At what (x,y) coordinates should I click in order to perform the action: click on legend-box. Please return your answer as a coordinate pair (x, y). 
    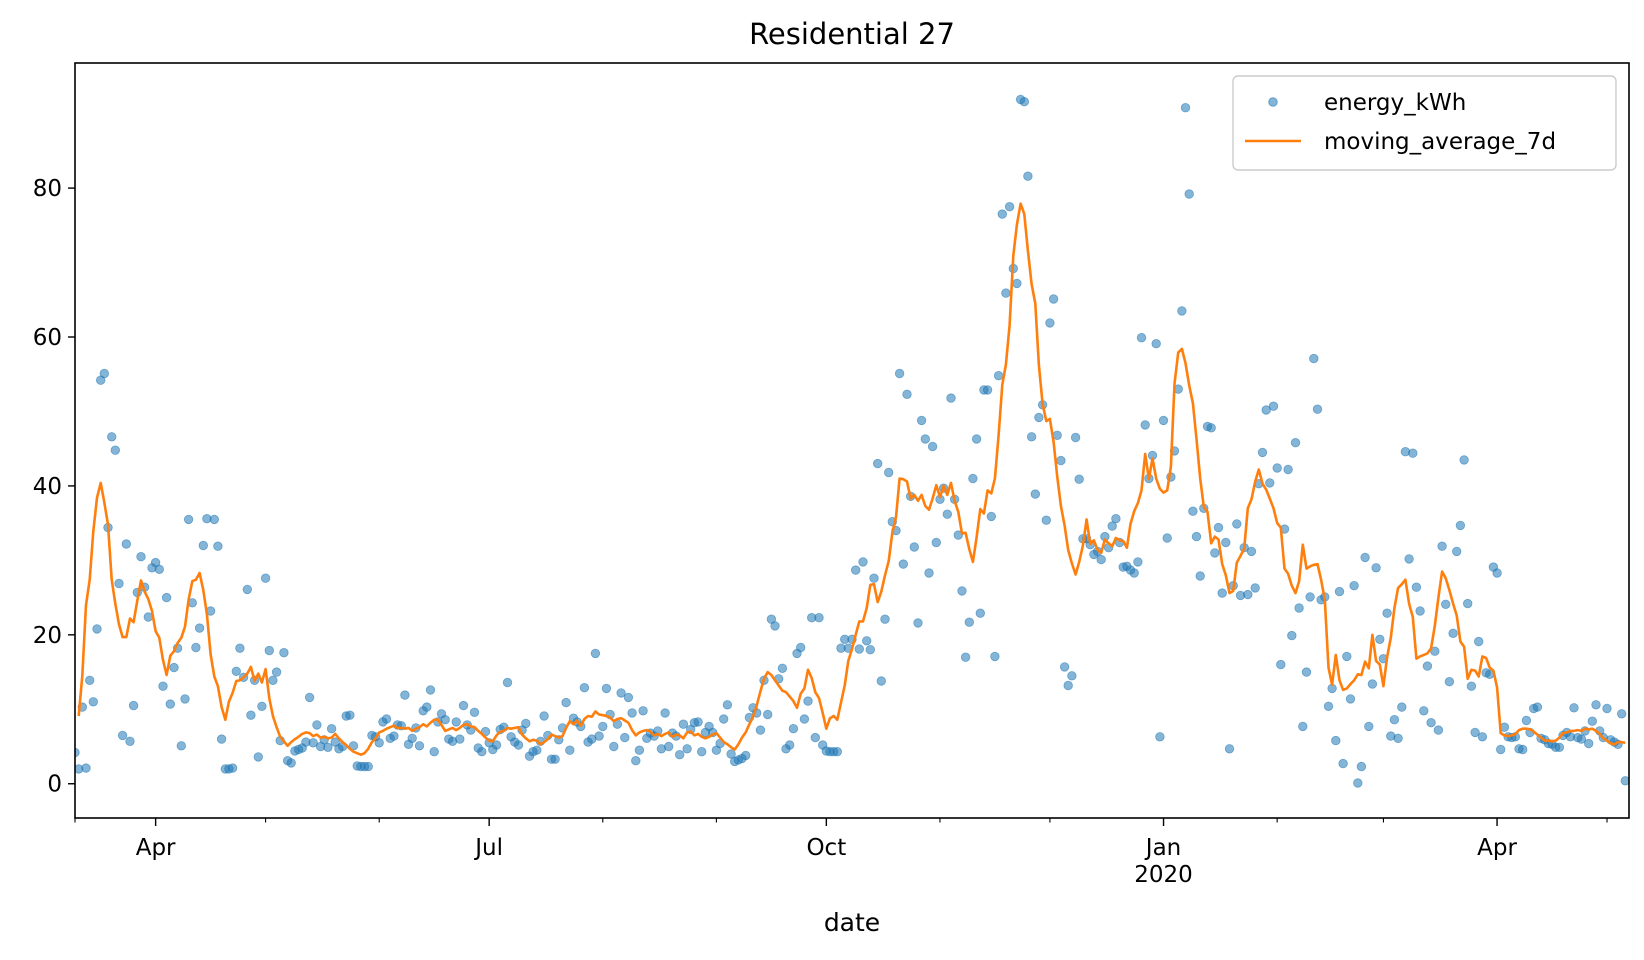
    Looking at the image, I should click on (1424, 123).